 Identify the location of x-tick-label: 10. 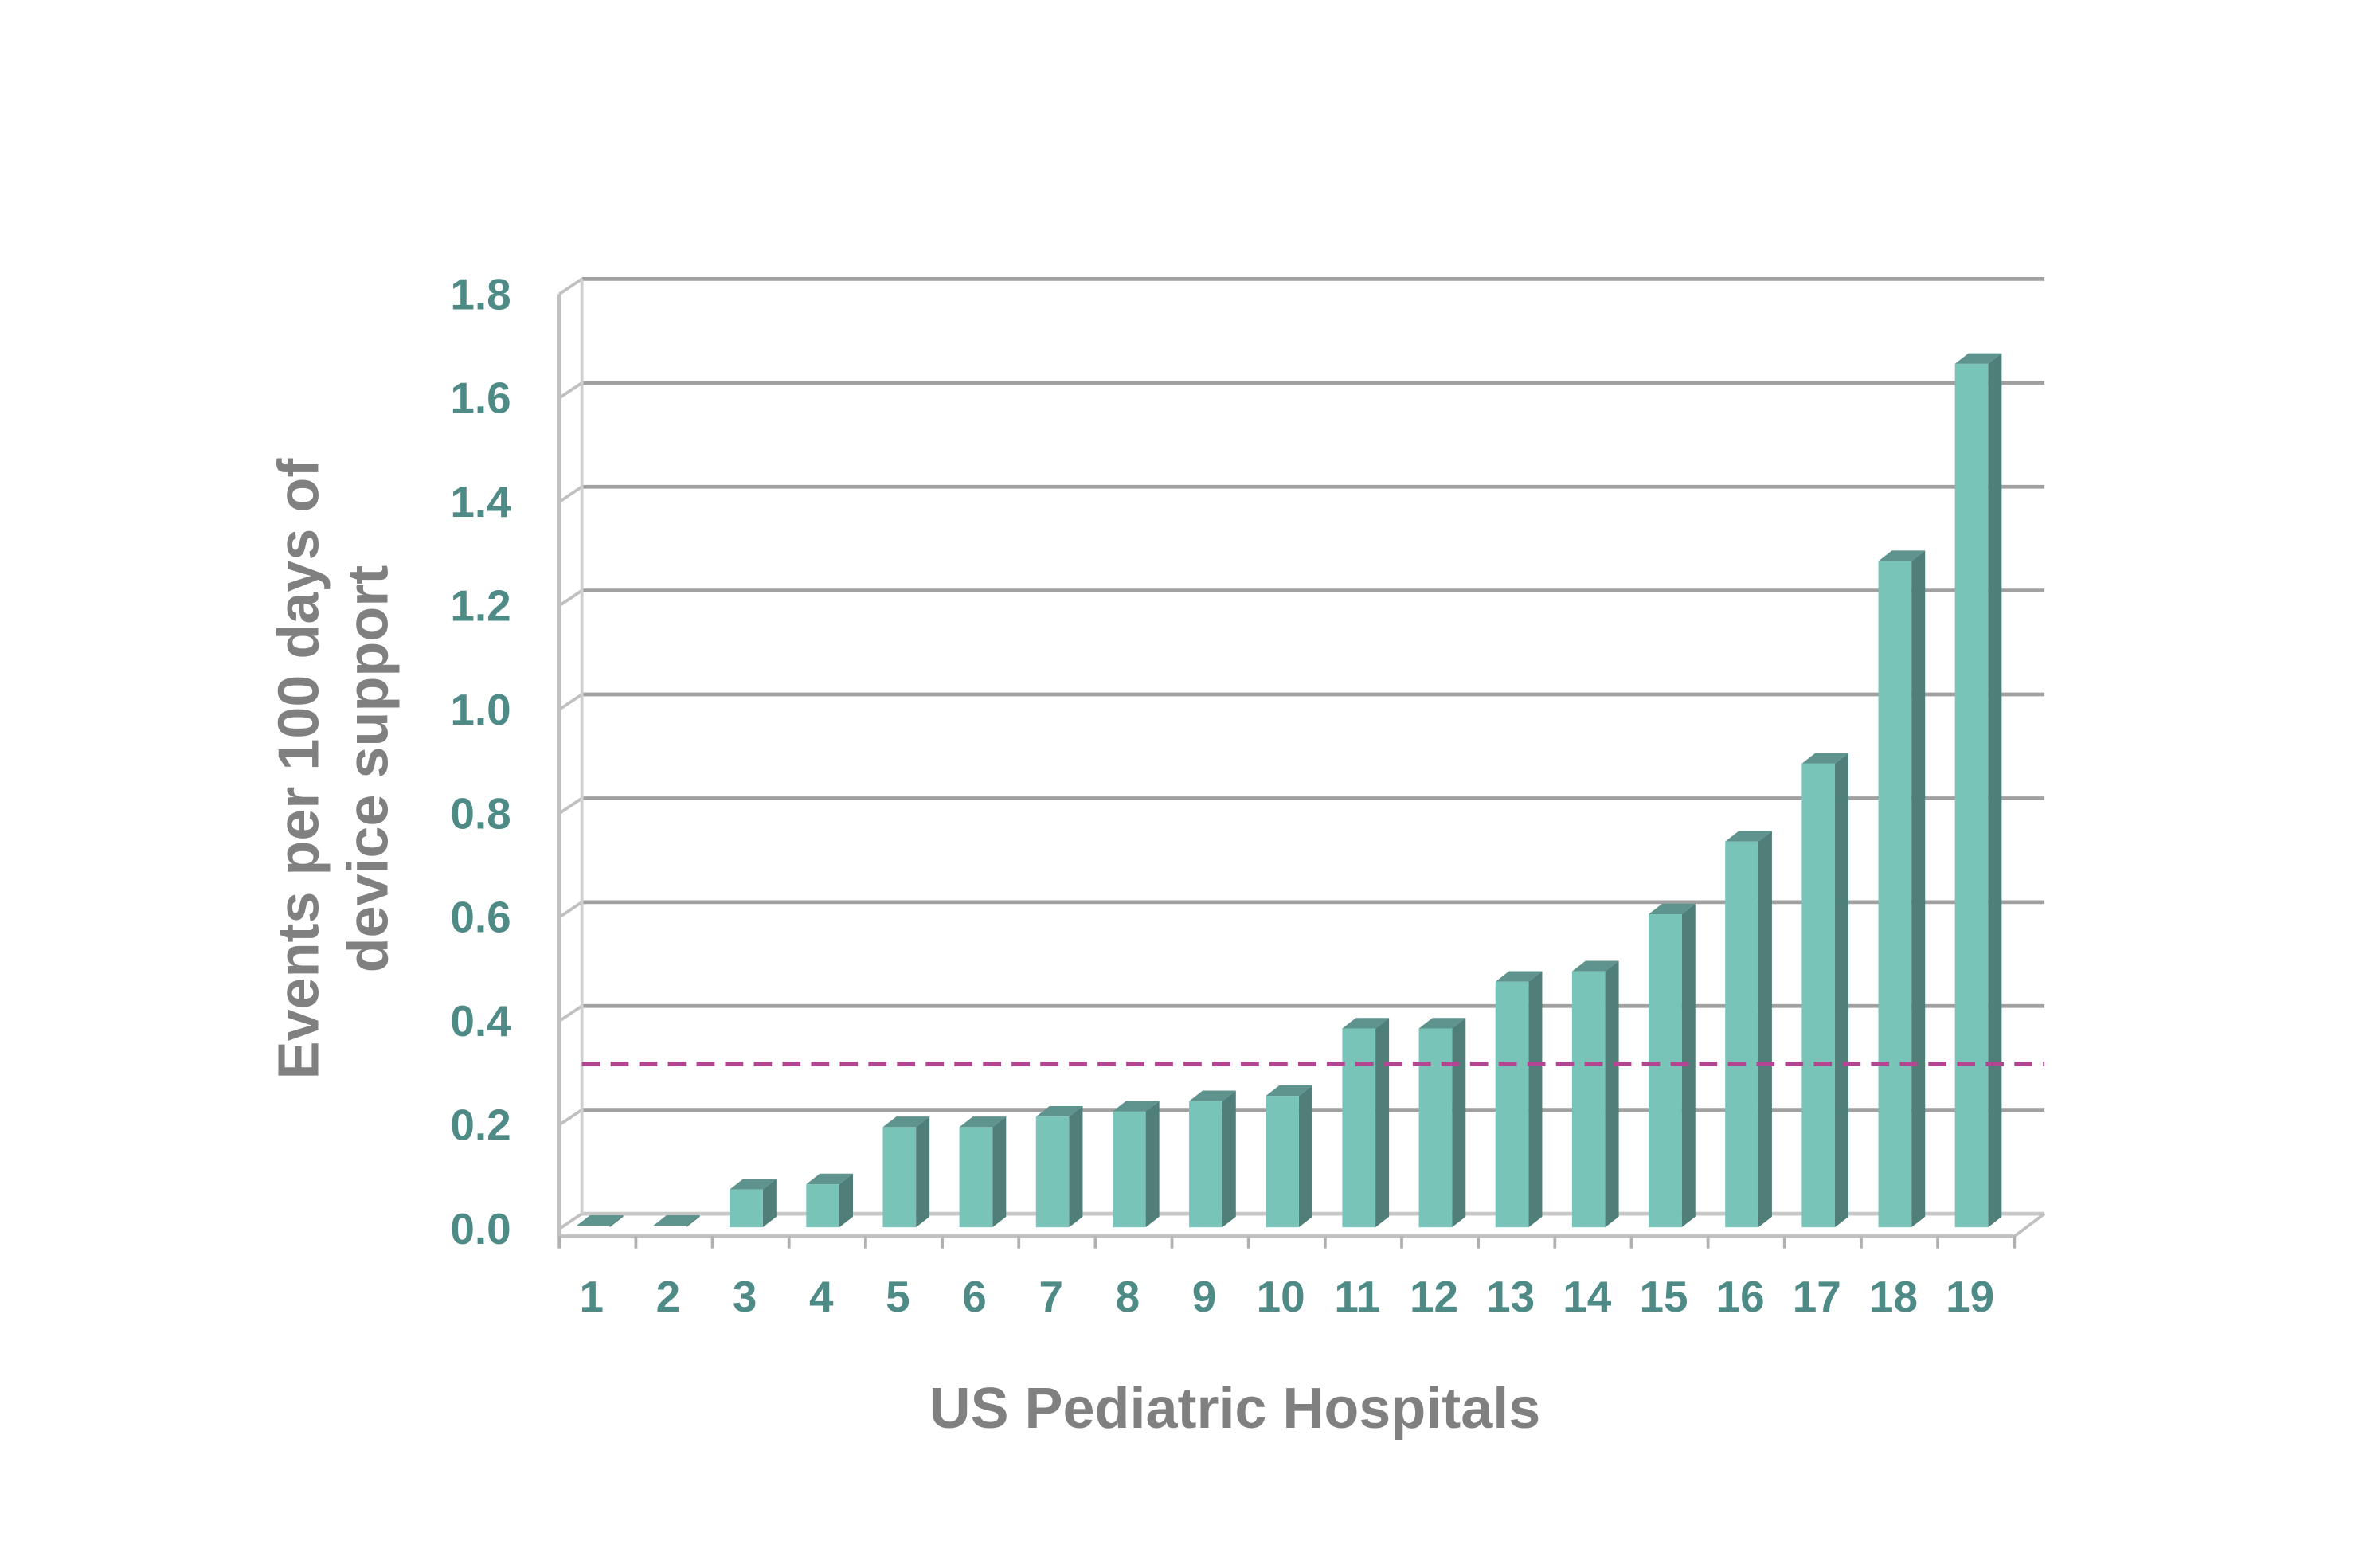
(1281, 1296).